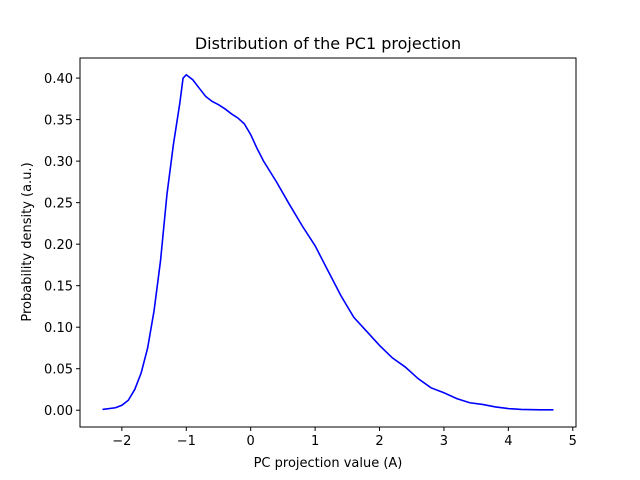 This screenshot has height=480, width=640. I want to click on x-tick-label: 4, so click(508, 441).